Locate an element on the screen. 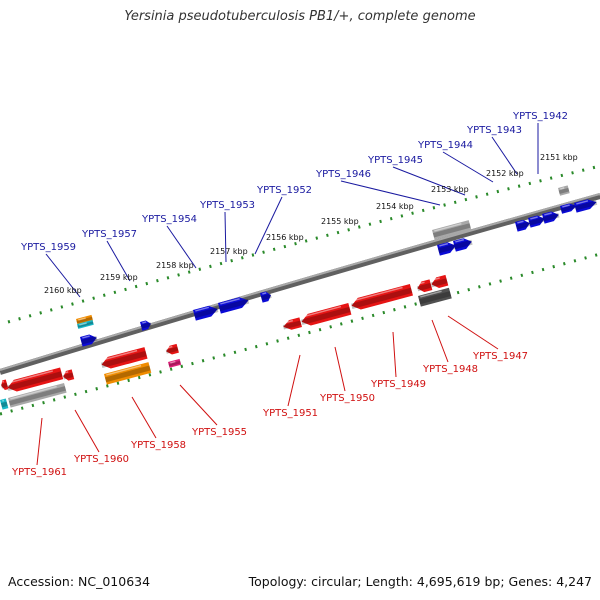 This screenshot has width=600, height=600. reverse-gene-label: YPTS_1960 is located at coordinates (101, 459).